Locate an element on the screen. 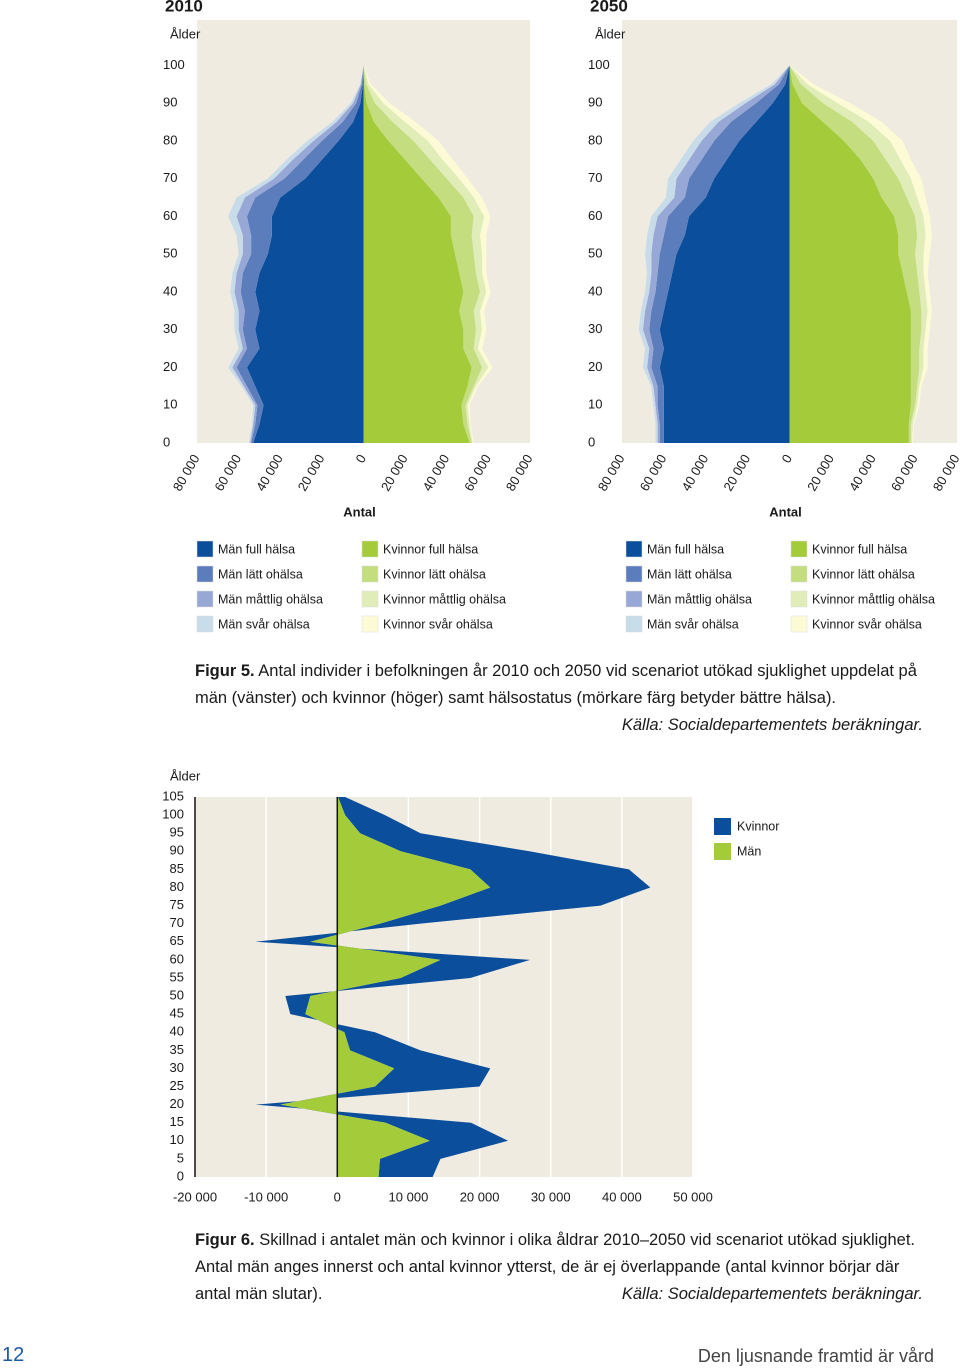 Image resolution: width=960 pixels, height=1368 pixels. legend-label: Män full hälsa is located at coordinates (256, 549).